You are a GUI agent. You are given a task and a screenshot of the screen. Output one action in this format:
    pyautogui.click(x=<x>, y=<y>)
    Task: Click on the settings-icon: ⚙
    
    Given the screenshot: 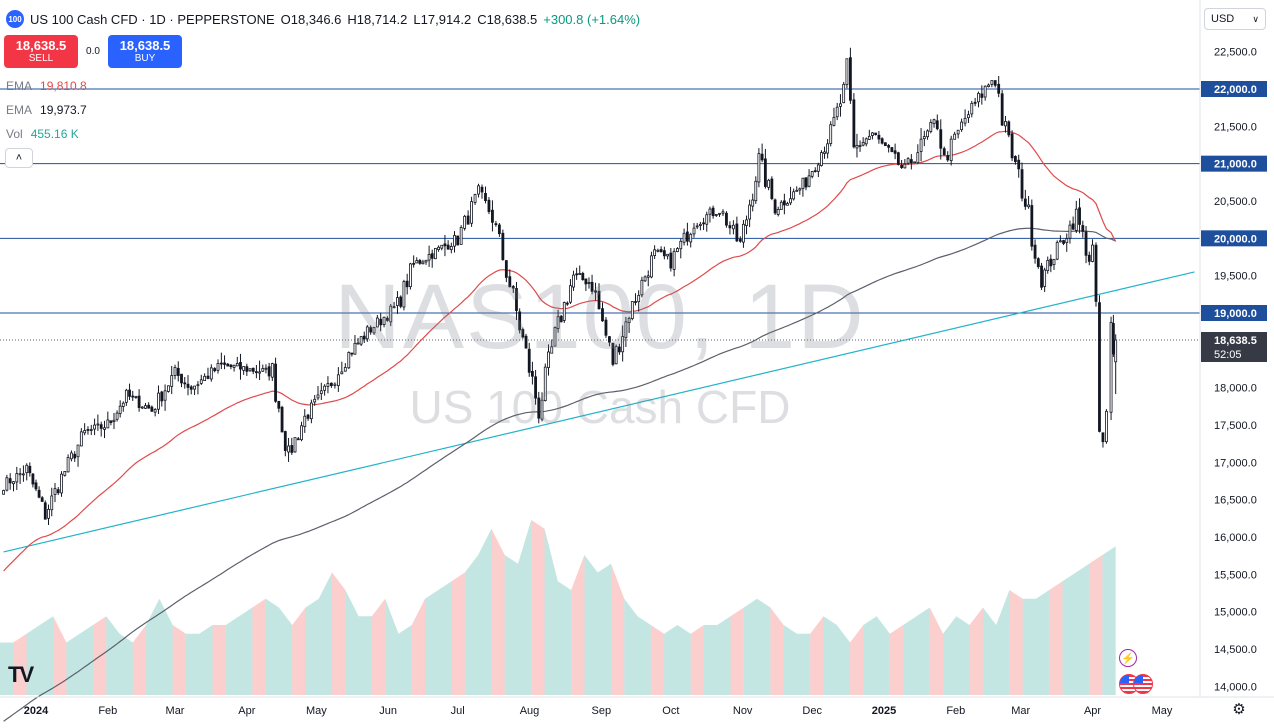 What is the action you would take?
    pyautogui.click(x=1239, y=709)
    